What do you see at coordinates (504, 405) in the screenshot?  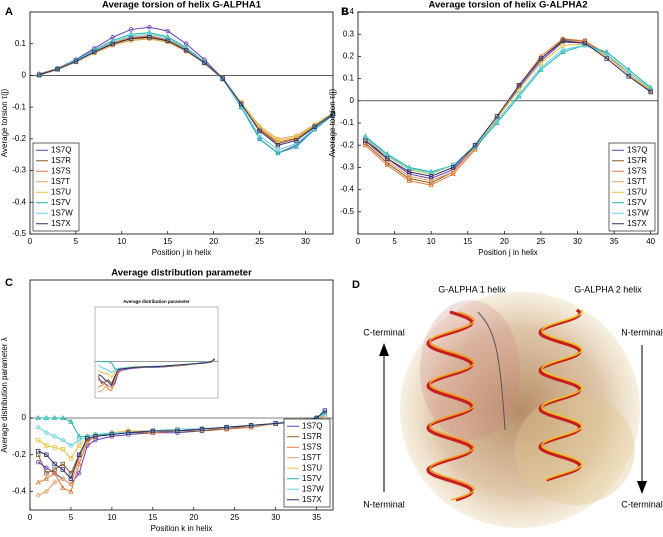 I see `helices` at bounding box center [504, 405].